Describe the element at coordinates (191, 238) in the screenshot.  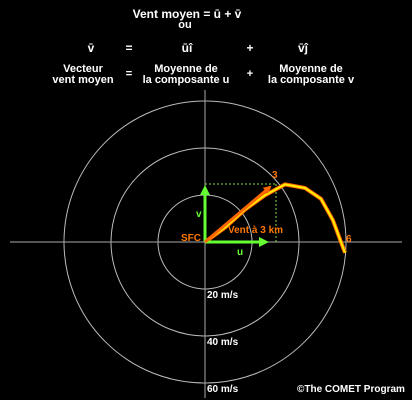
I see `label-sfc: SFC` at that location.